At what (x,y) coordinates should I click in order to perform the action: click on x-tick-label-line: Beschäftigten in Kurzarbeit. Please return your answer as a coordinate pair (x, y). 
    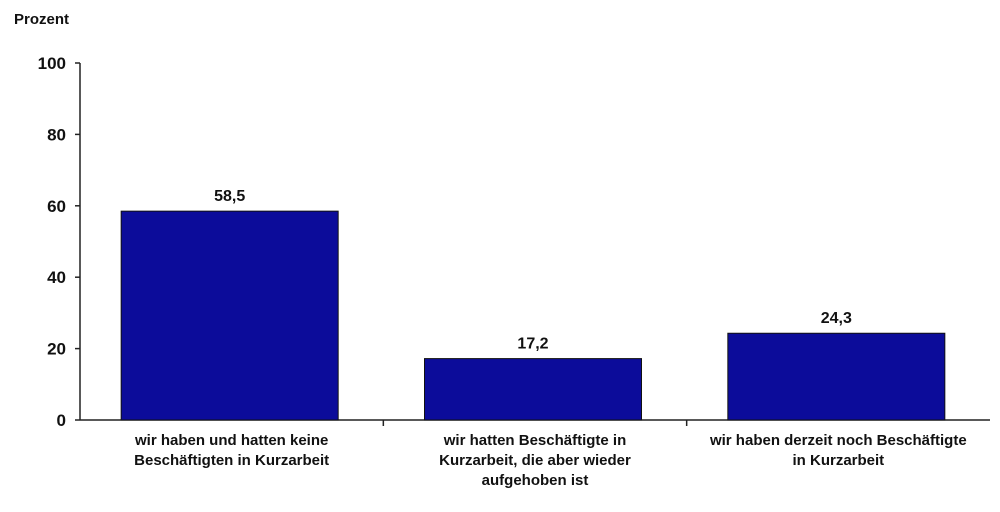
    Looking at the image, I should click on (231, 460).